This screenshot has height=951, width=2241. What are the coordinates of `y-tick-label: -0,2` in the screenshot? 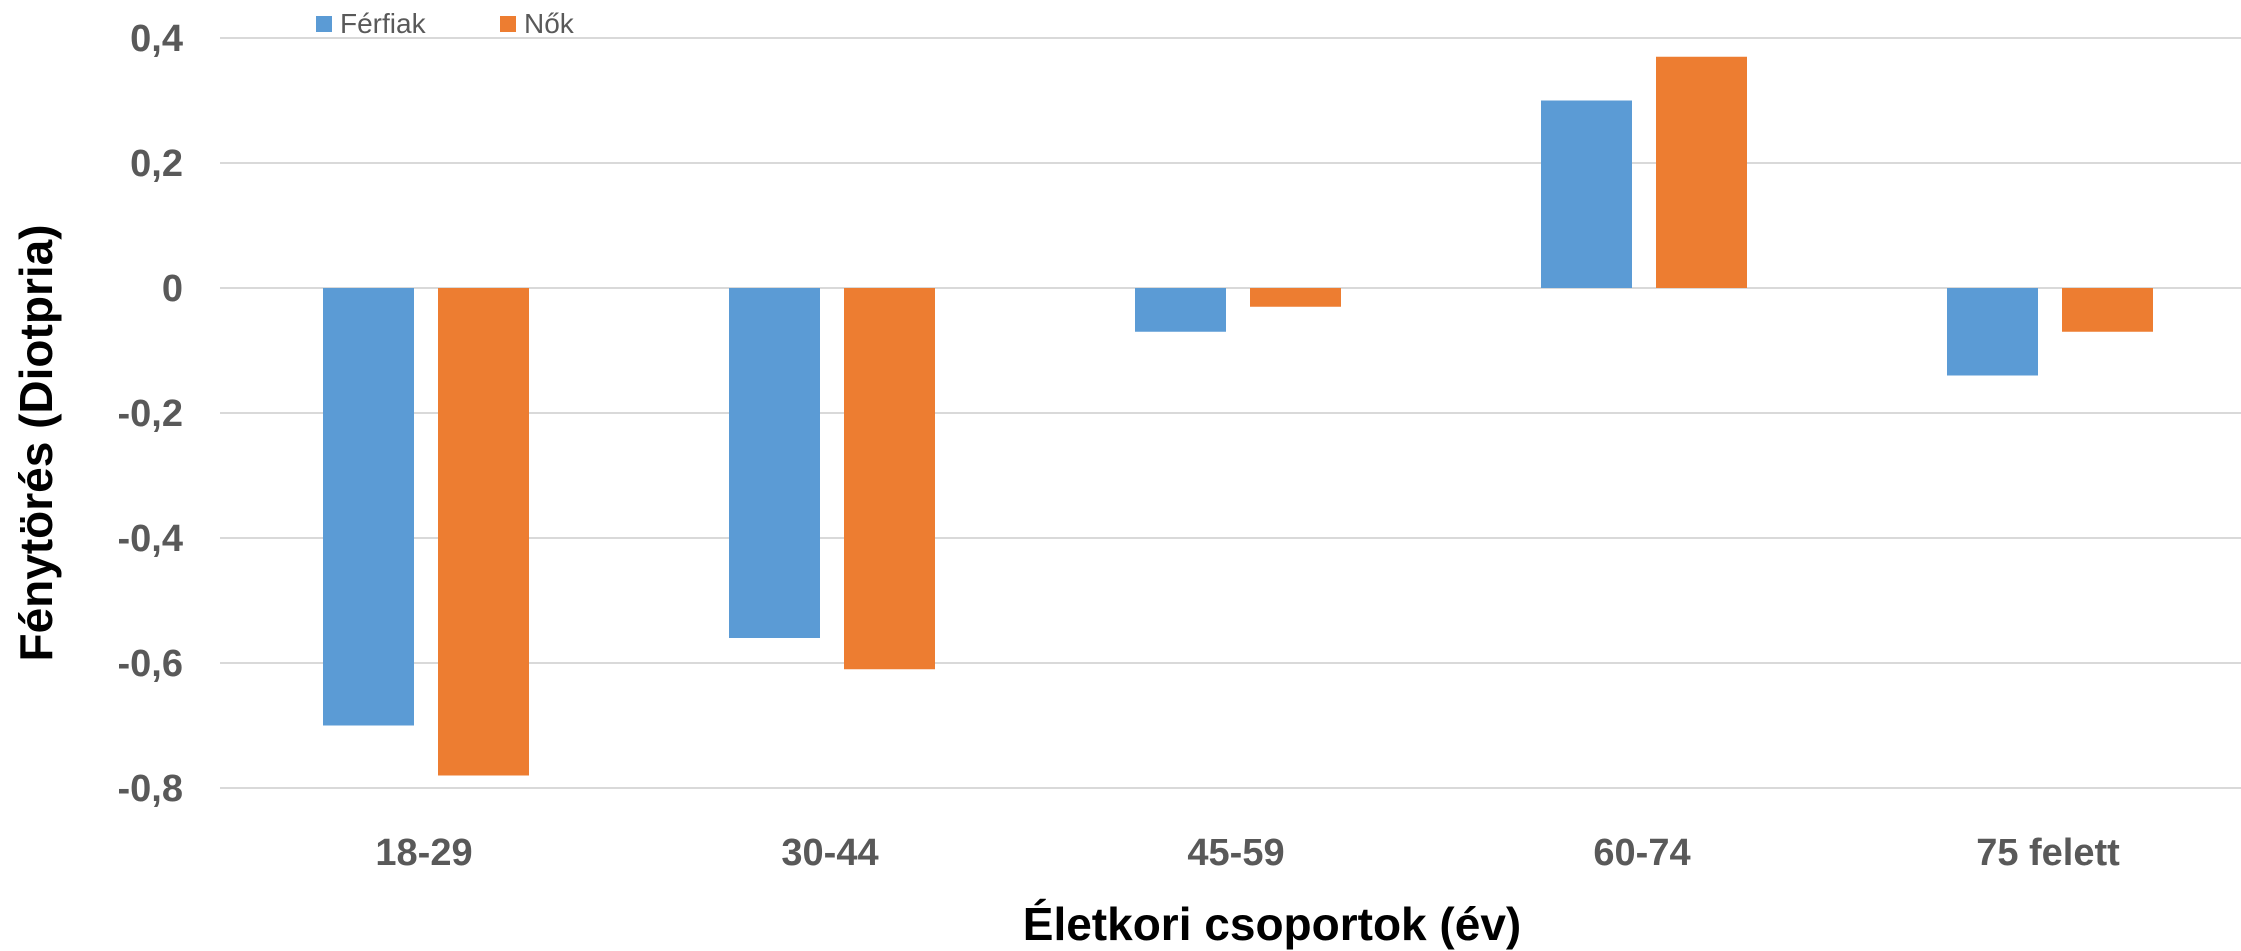 It's located at (150, 414).